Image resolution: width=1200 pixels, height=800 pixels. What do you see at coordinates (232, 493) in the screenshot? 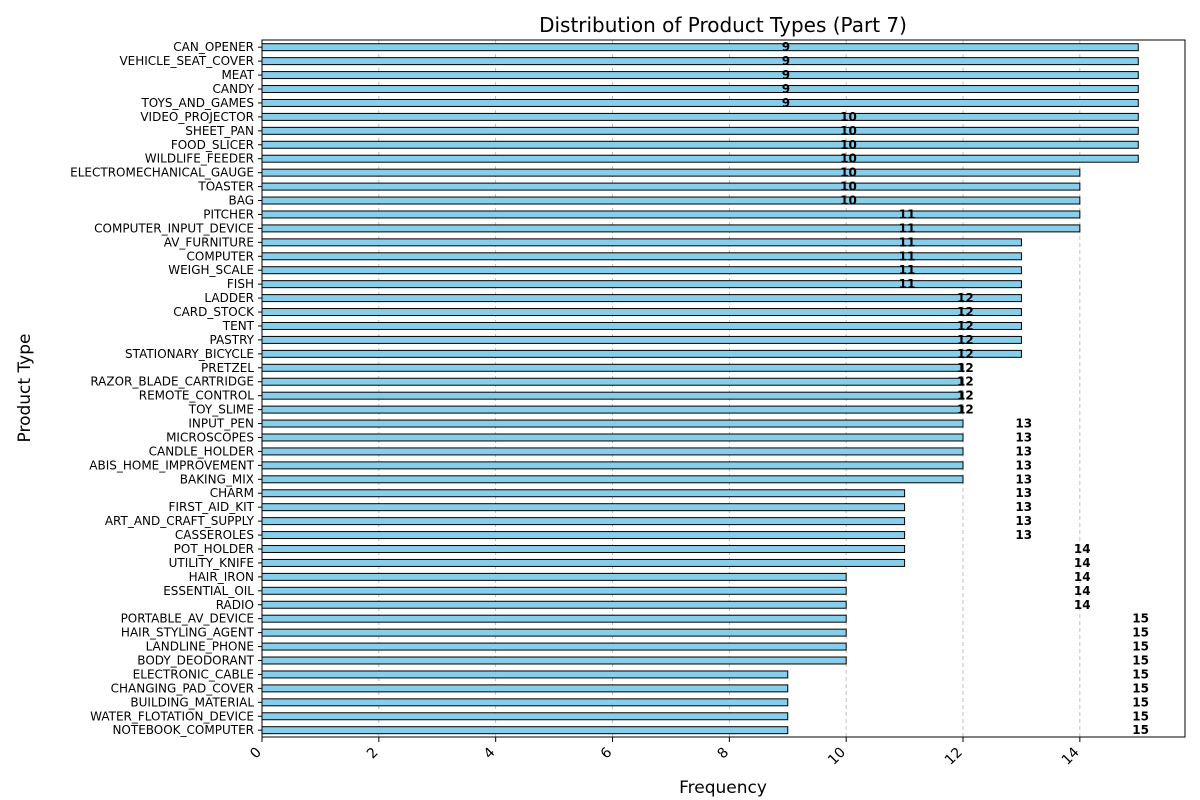
I see `category-label: CHARM` at bounding box center [232, 493].